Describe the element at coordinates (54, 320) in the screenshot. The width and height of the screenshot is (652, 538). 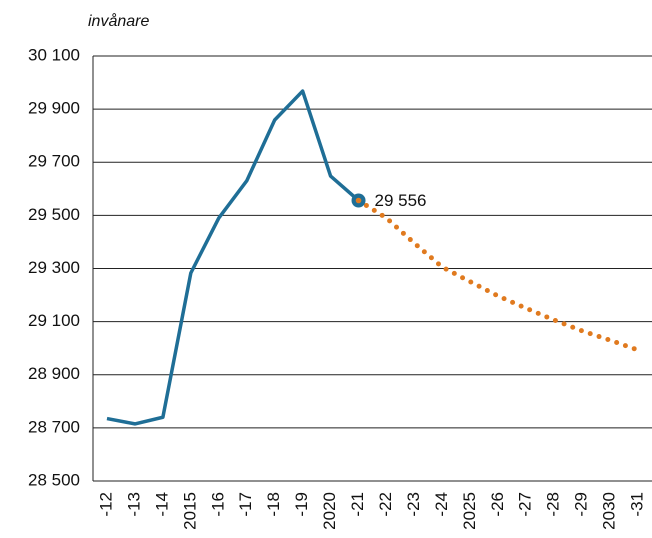
I see `y-tick-label: 29 100` at that location.